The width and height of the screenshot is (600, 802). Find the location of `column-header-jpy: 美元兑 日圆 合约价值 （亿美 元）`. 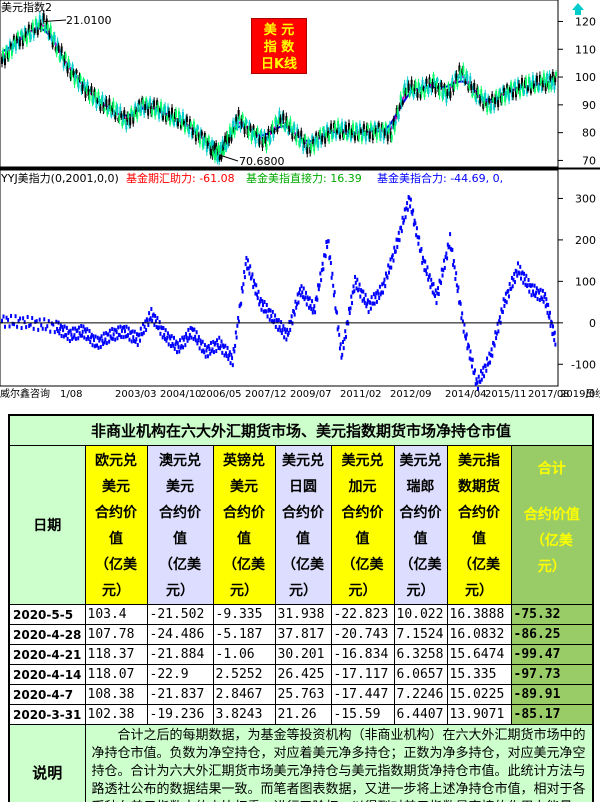

column-header-jpy: 美元兑 日圆 合约价值 （亿美 元） is located at coordinates (303, 525).